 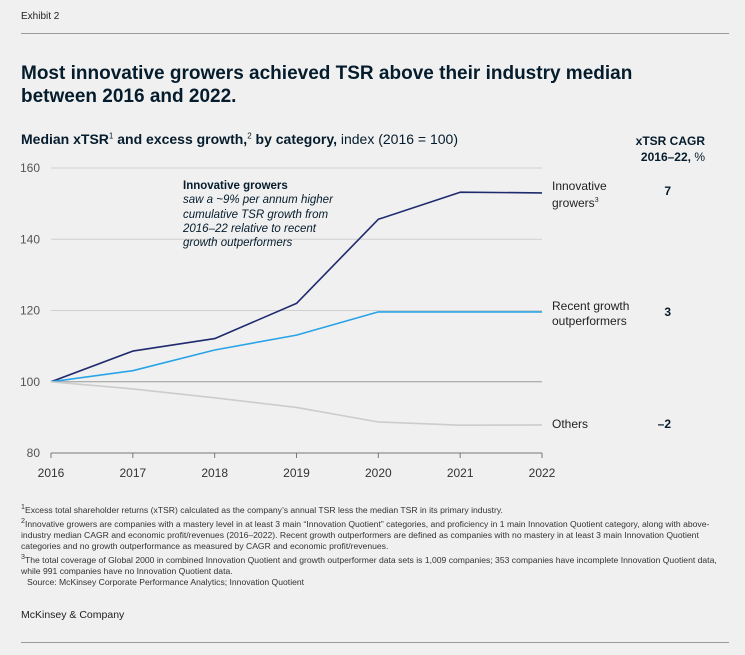 What do you see at coordinates (378, 473) in the screenshot?
I see `x-tick-label-2020: 2020` at bounding box center [378, 473].